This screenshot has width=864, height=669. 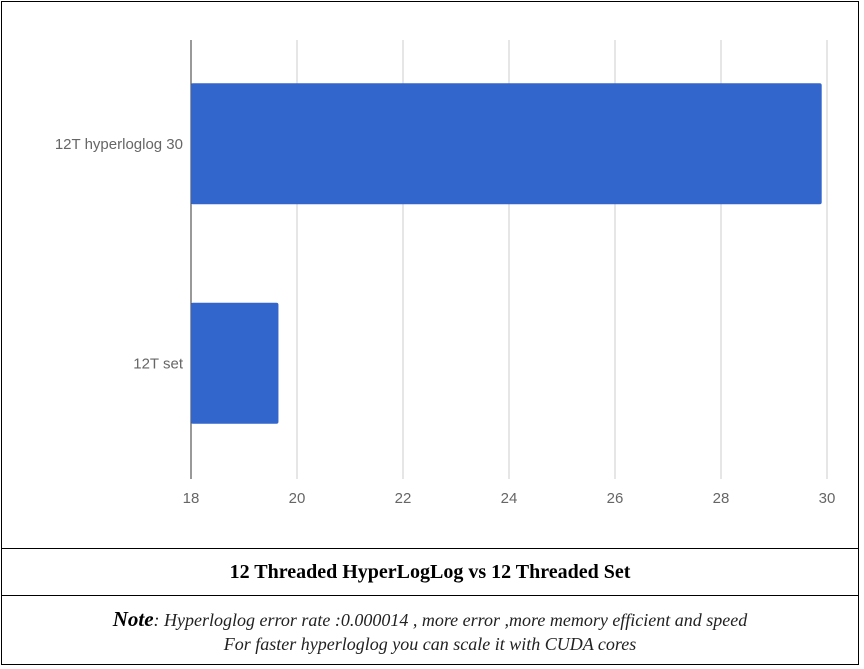 What do you see at coordinates (297, 498) in the screenshot?
I see `x-tick-label: 20` at bounding box center [297, 498].